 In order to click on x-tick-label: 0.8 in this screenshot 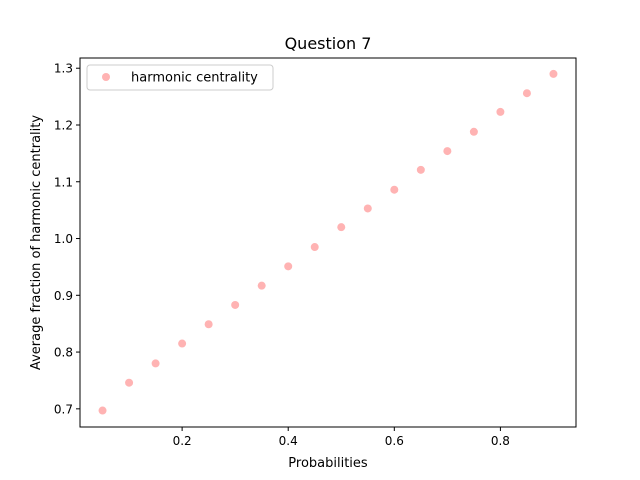, I will do `click(500, 441)`.